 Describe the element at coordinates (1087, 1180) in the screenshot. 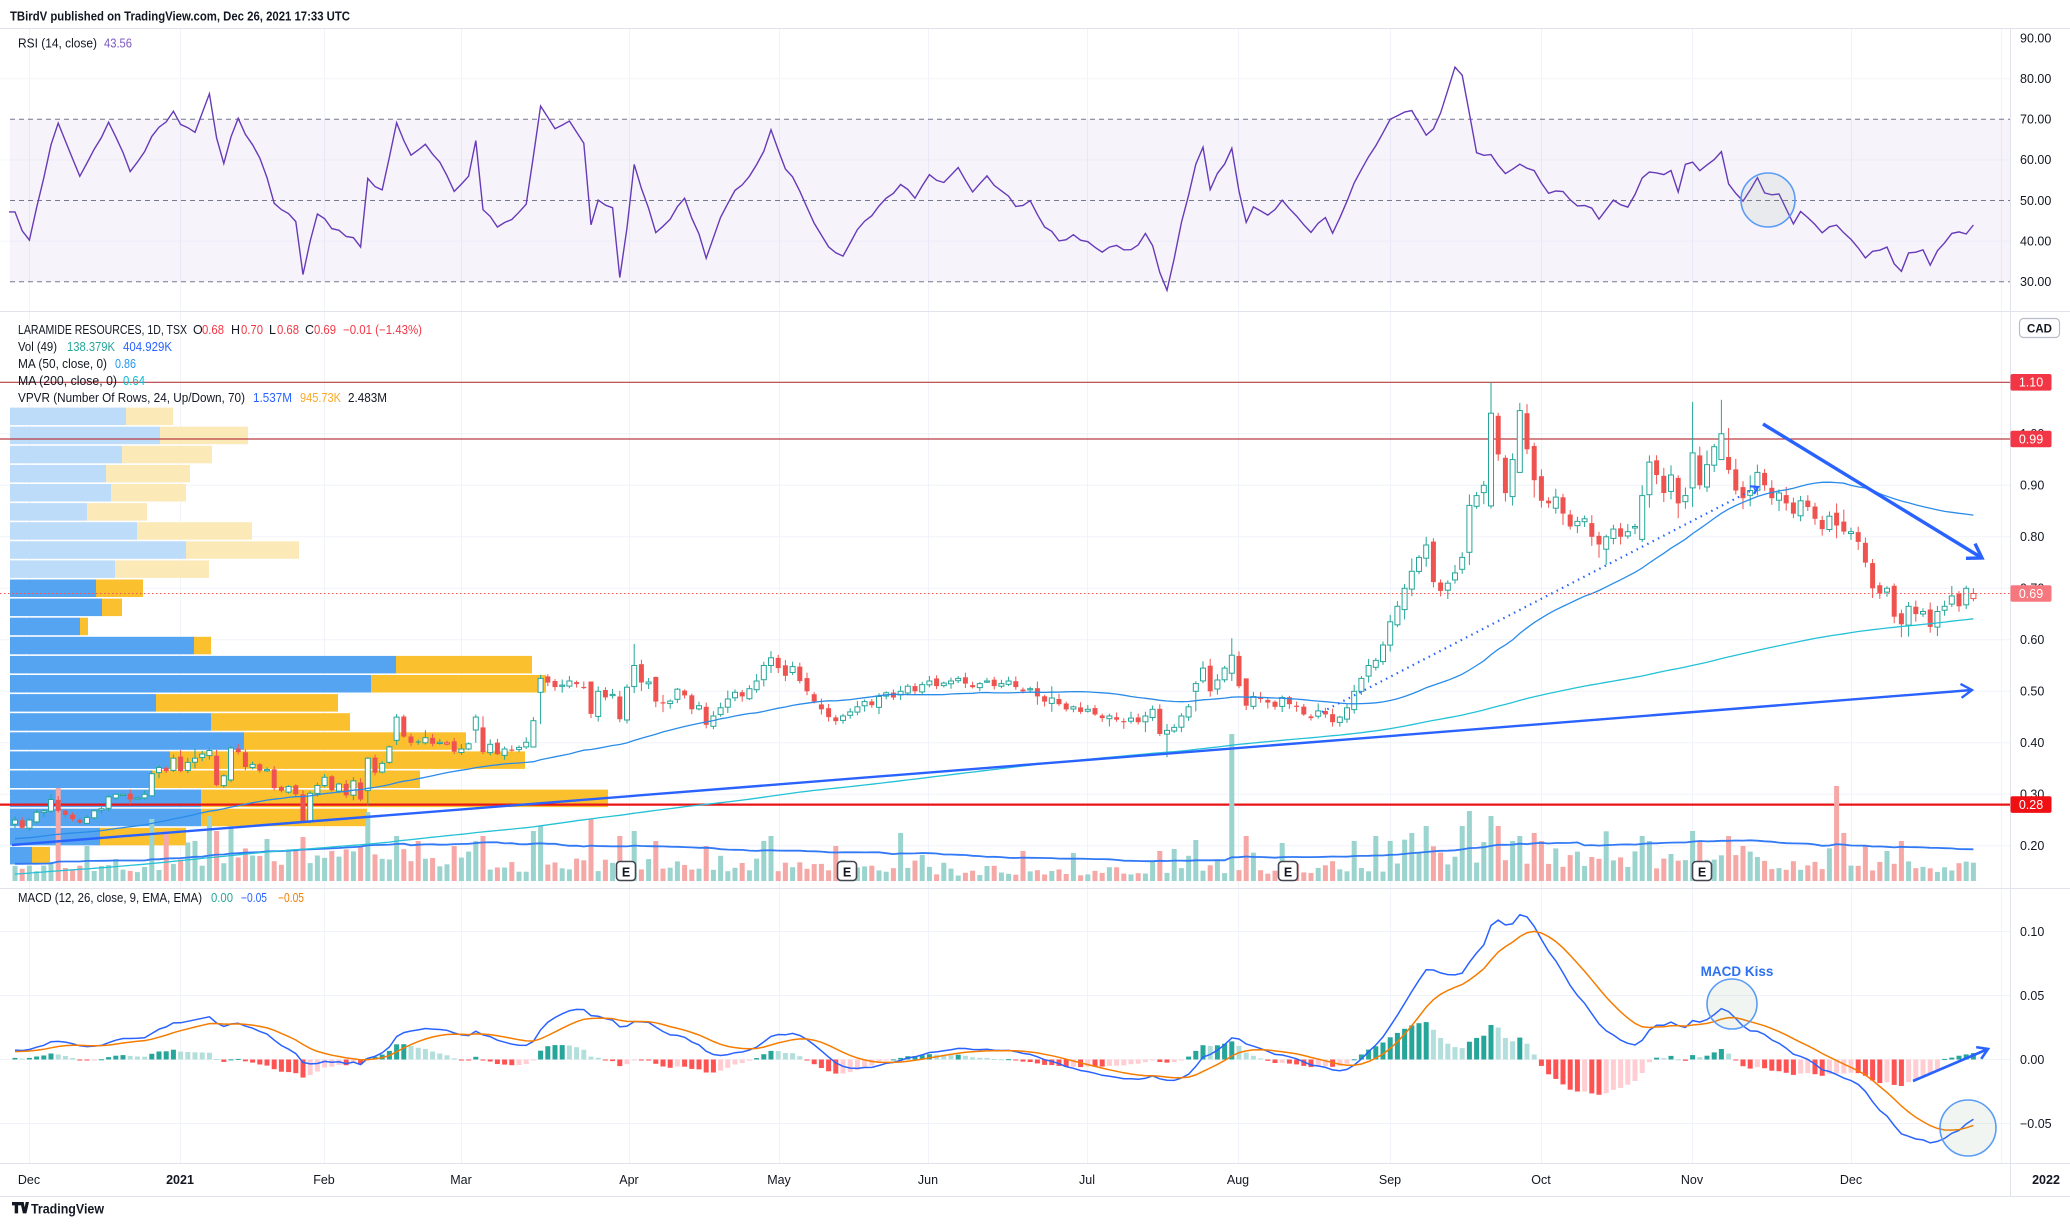

I see `svg-text: Jul` at that location.